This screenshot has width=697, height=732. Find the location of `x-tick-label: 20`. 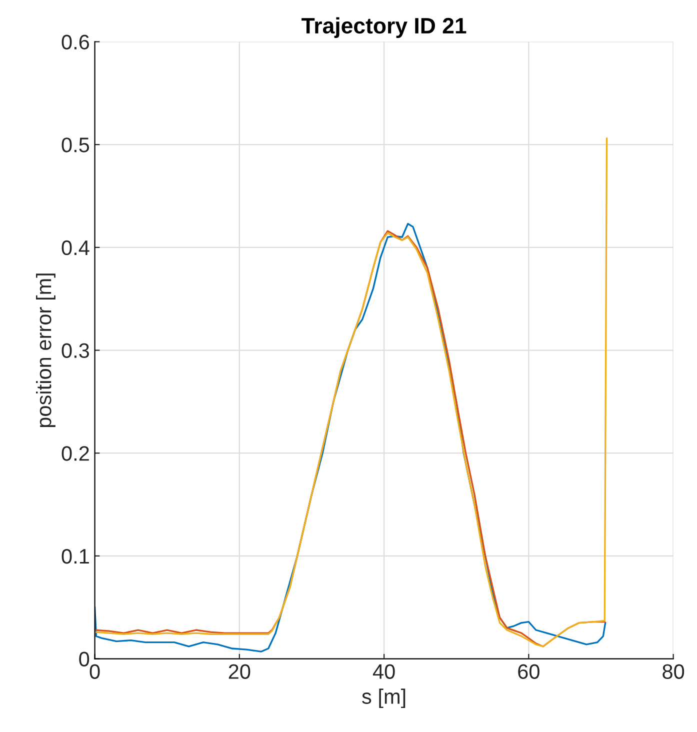

x-tick-label: 20 is located at coordinates (239, 671).